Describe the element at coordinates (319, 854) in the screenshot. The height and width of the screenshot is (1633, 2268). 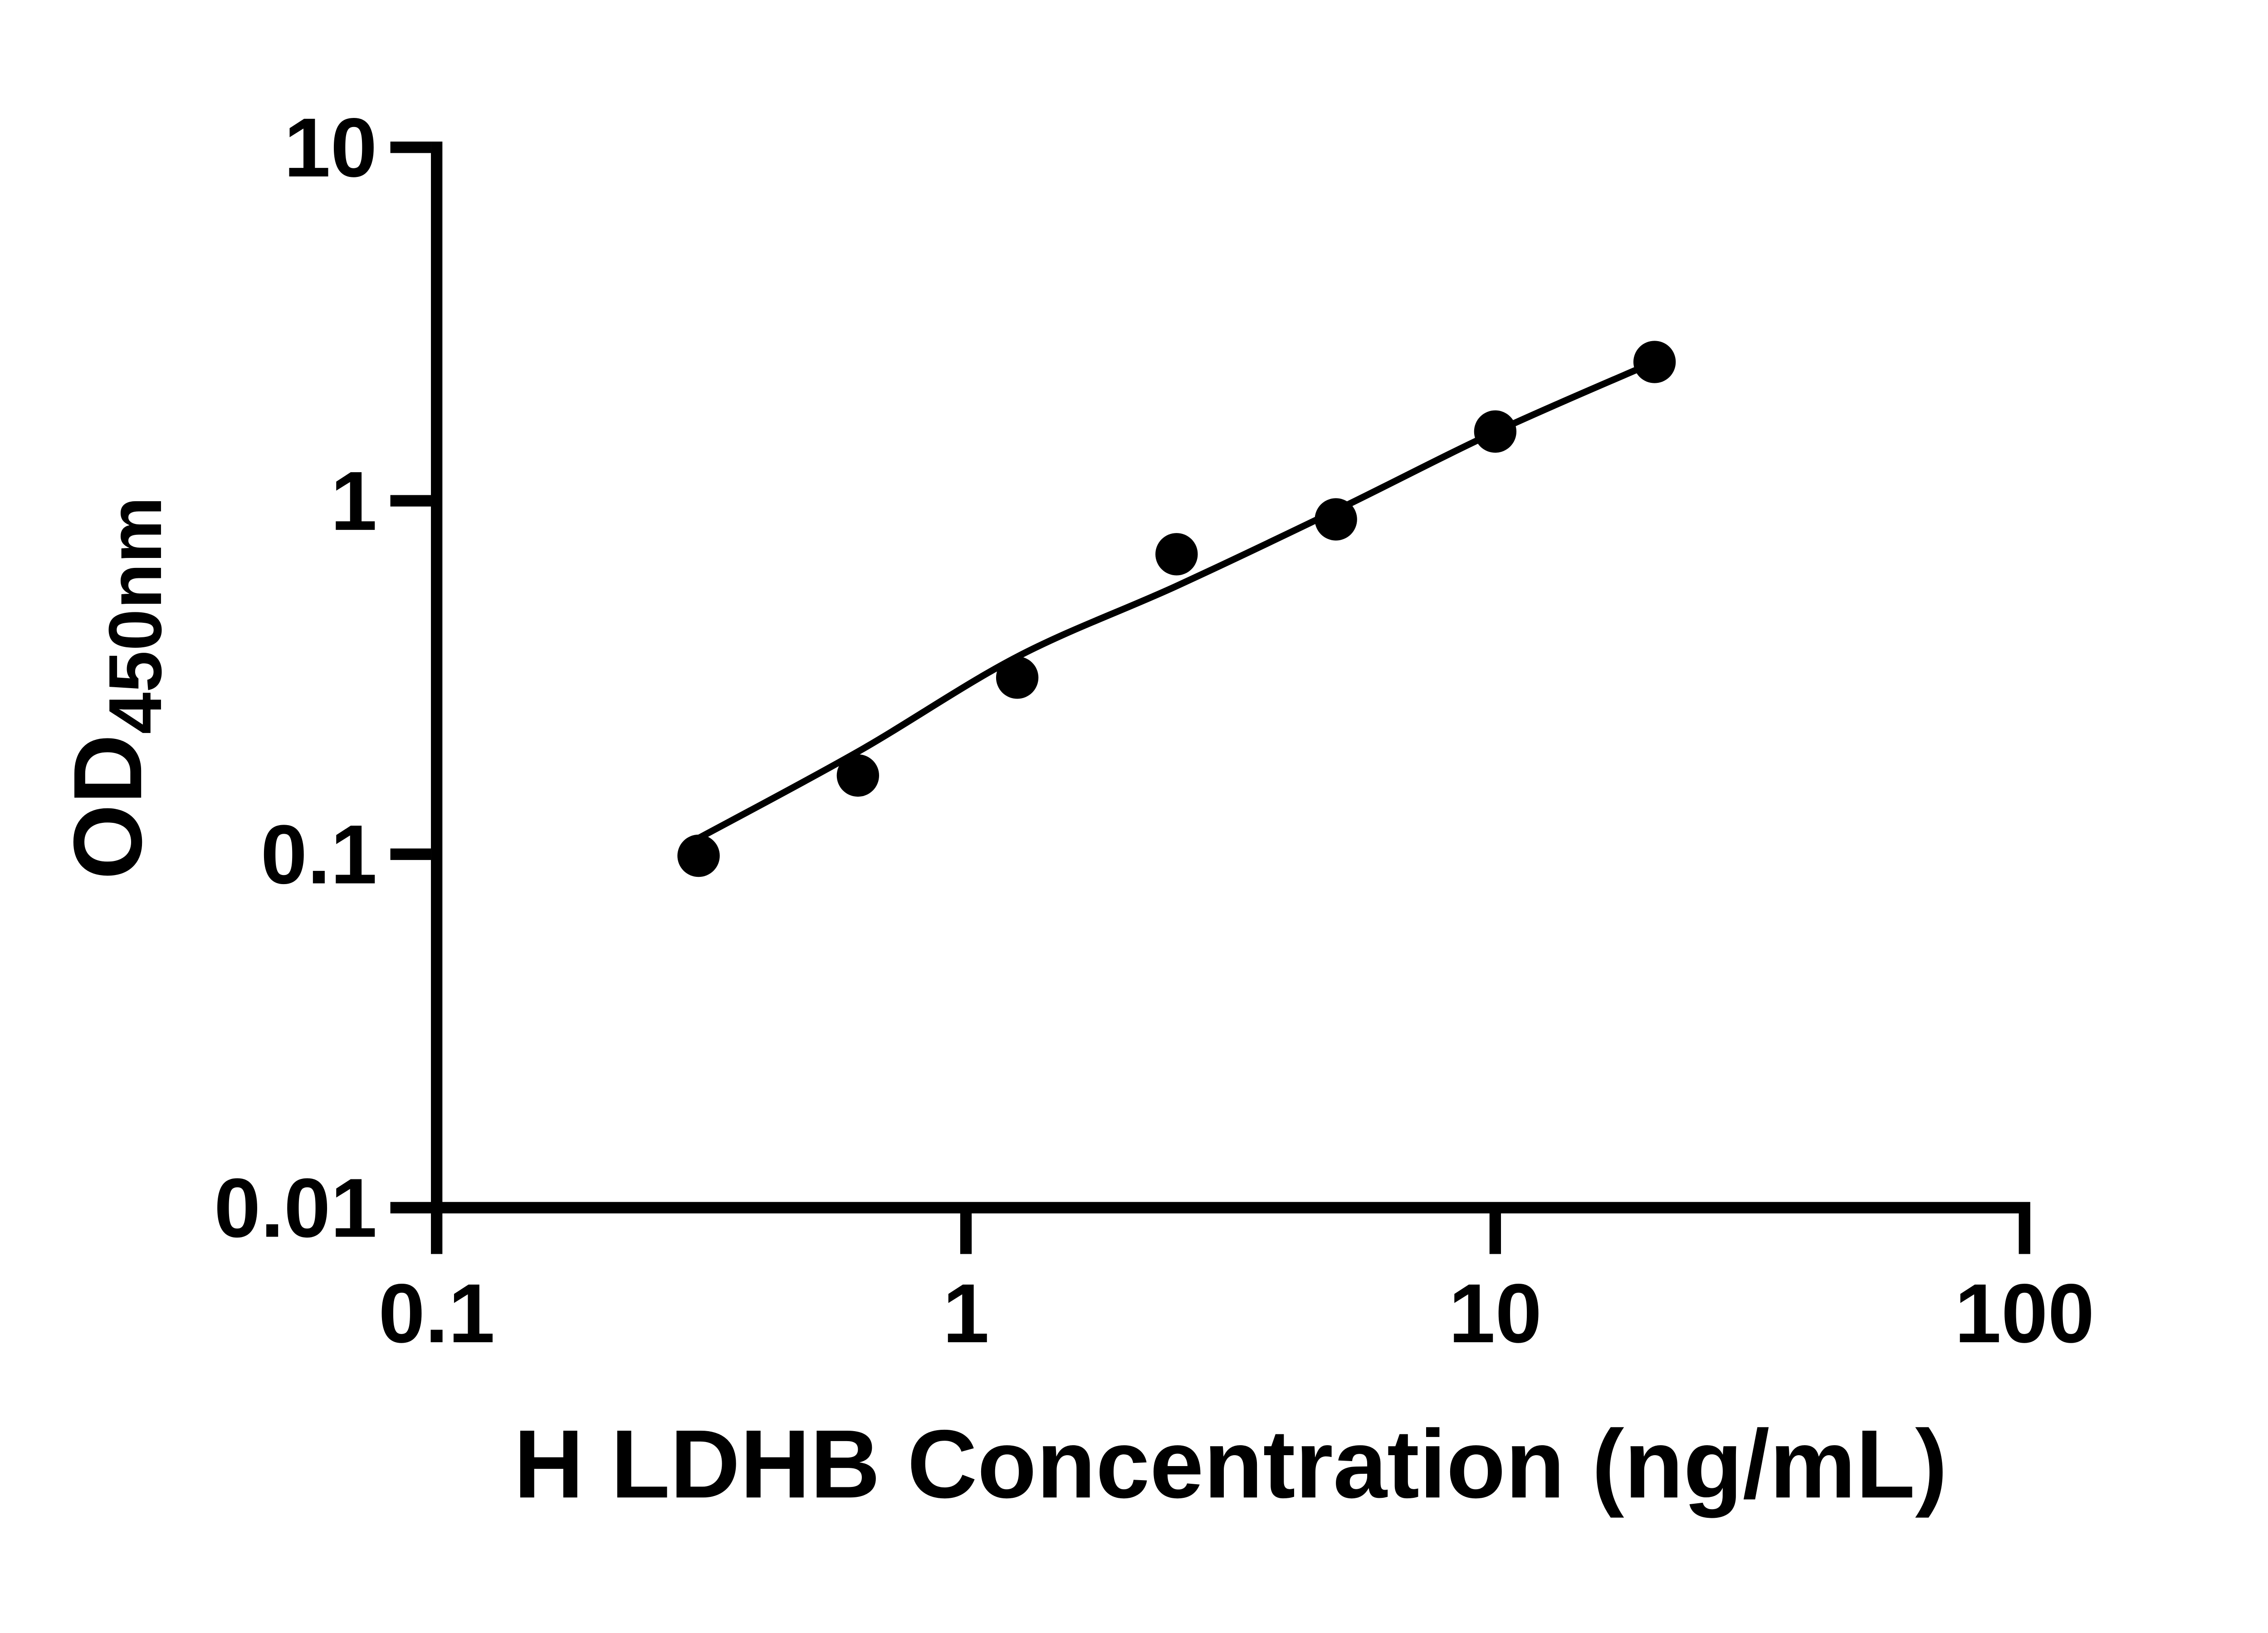
I see `y-tick-label: 0.1` at that location.